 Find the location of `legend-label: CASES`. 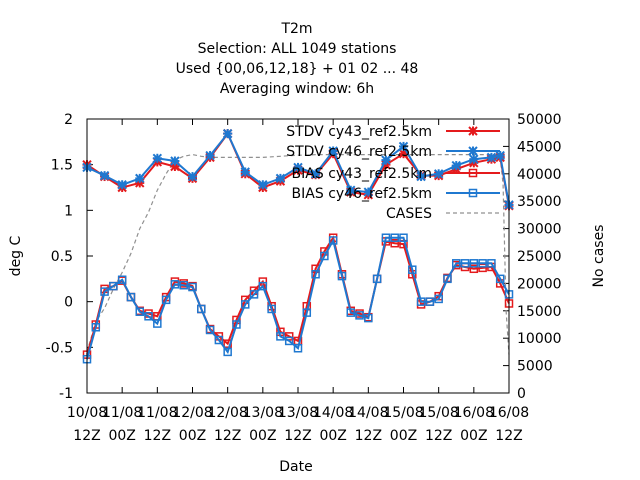

legend-label: CASES is located at coordinates (409, 214).